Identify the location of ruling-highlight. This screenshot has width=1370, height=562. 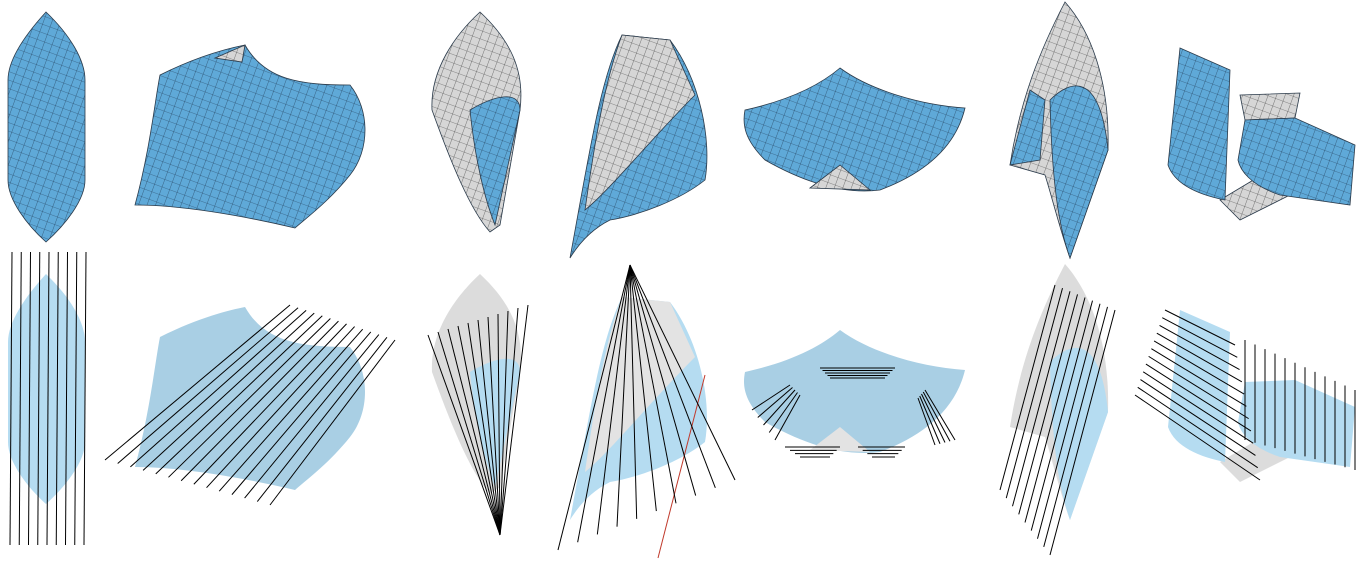
(681, 466).